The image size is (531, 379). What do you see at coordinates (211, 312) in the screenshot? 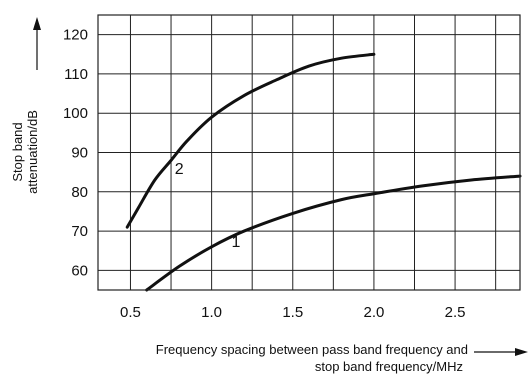
I see `x-tick-label: 1.0` at bounding box center [211, 312].